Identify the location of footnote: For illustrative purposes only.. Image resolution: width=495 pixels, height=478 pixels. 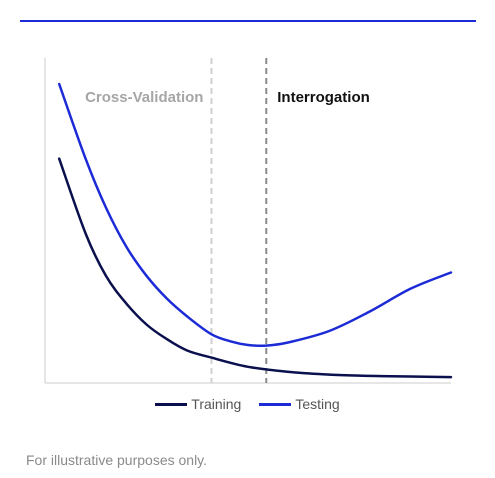
(117, 460).